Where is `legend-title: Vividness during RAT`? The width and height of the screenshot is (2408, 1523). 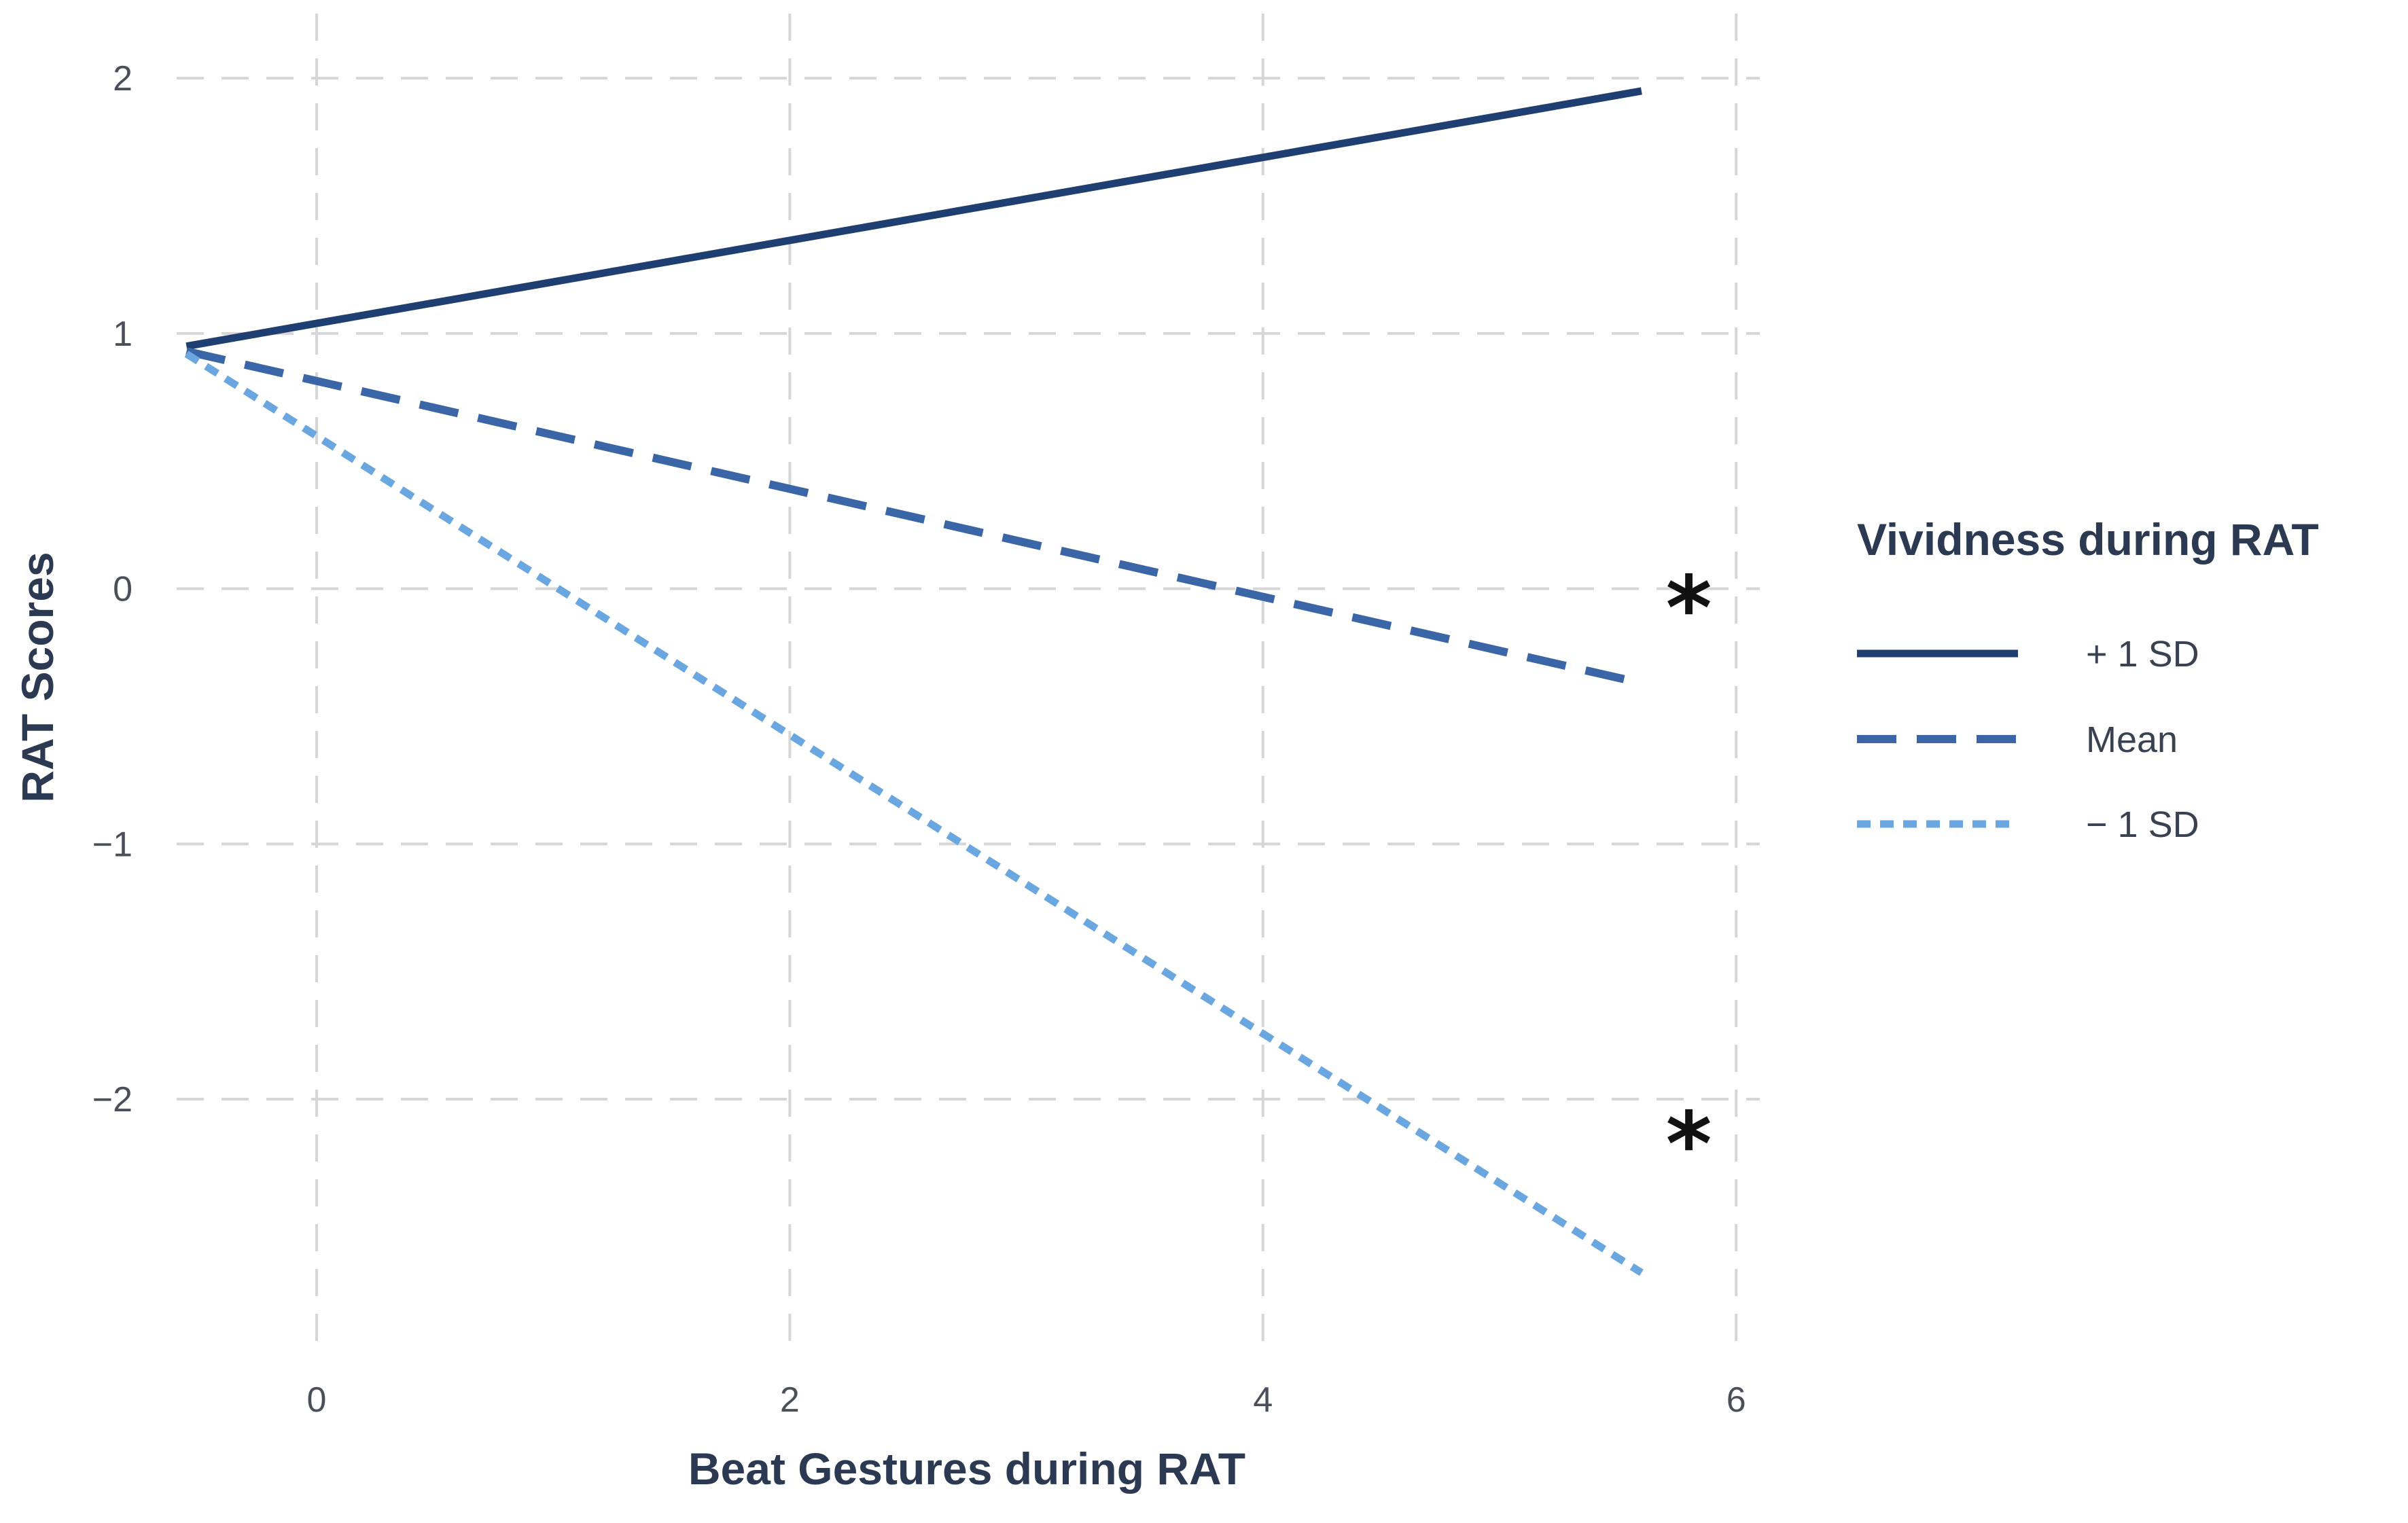 legend-title: Vividness during RAT is located at coordinates (2088, 539).